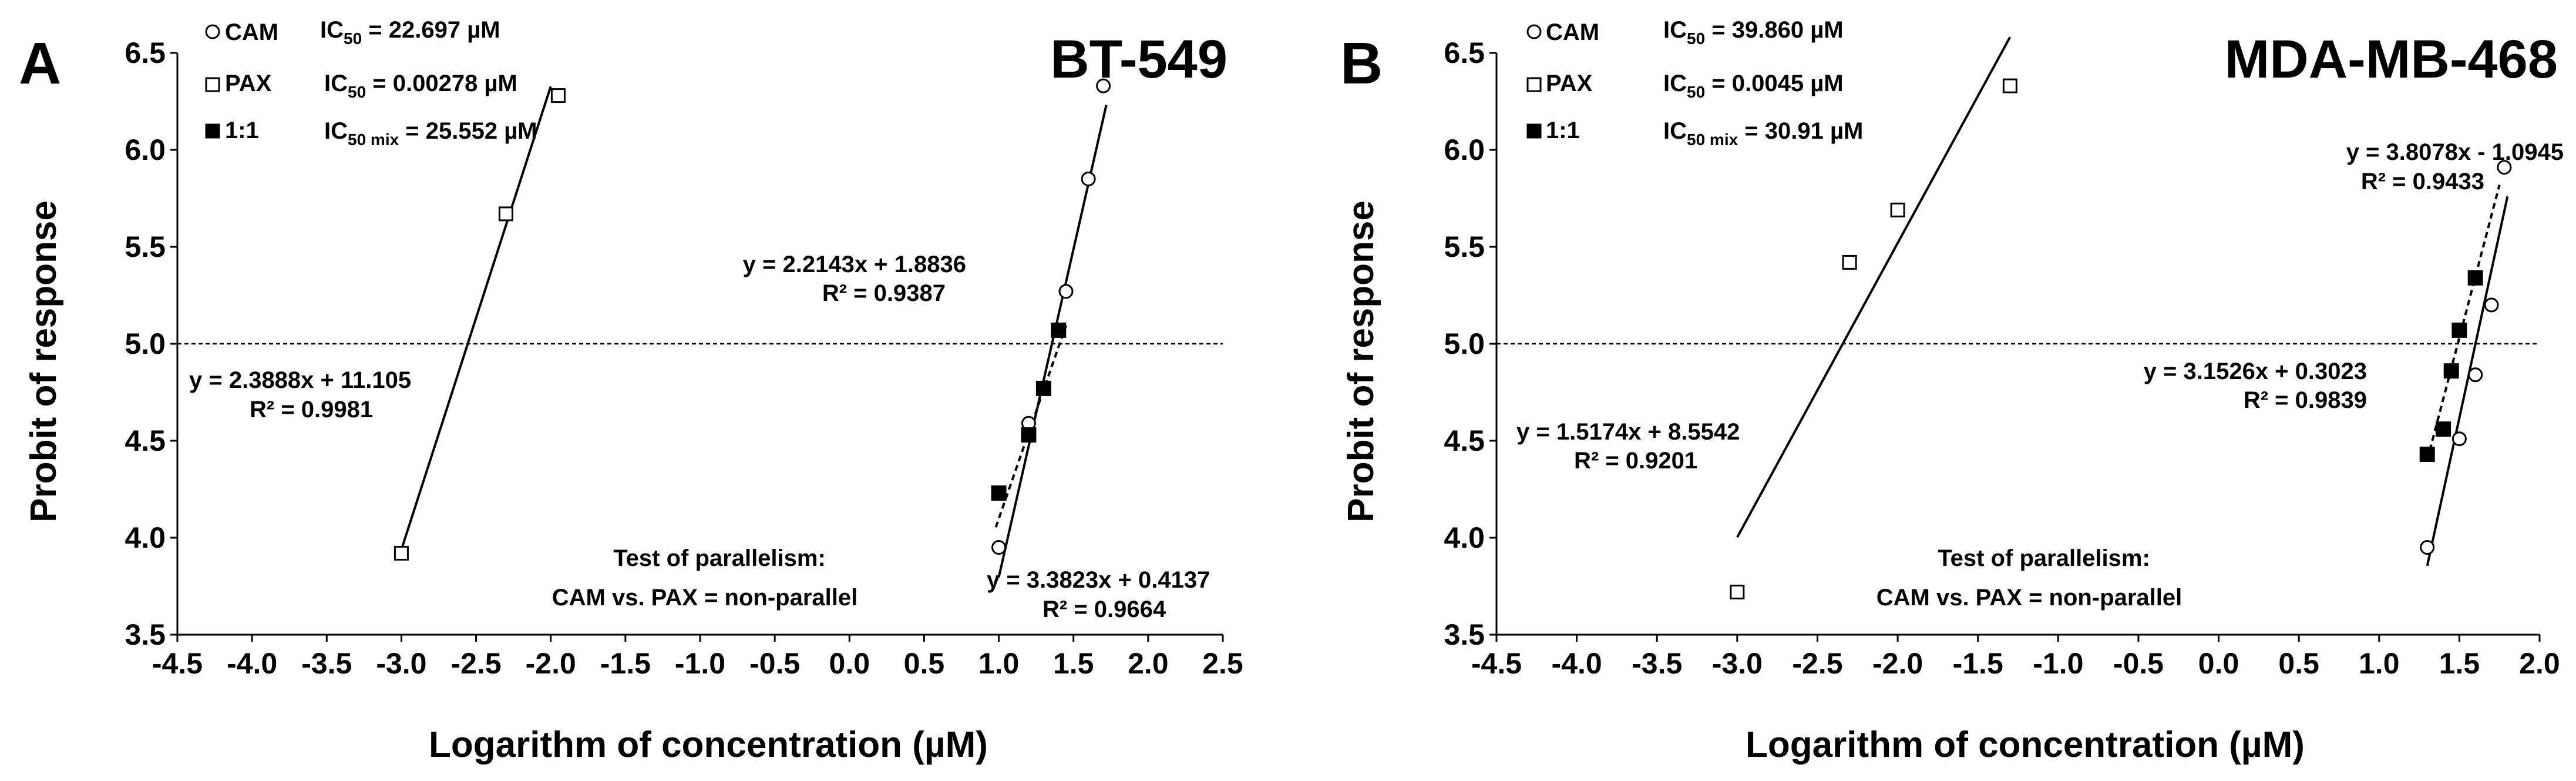  Describe the element at coordinates (1754, 32) in the screenshot. I see `legend-ic-value: IC50 = 39.860 µM` at that location.